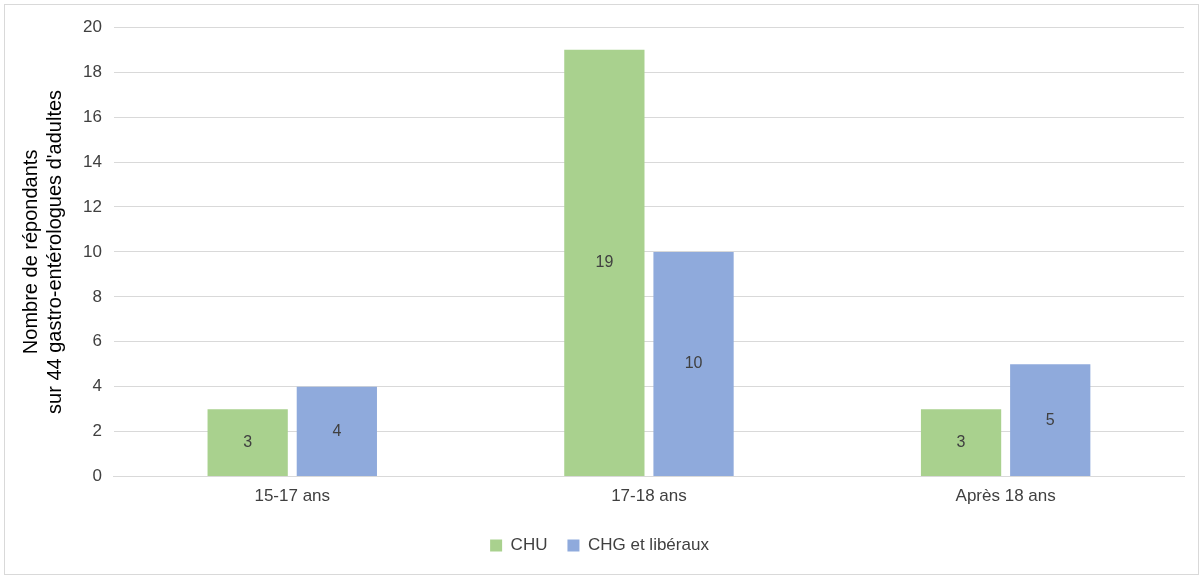 This screenshot has width=1203, height=579. I want to click on x-tick-label: Après 18 ans, so click(1005, 496).